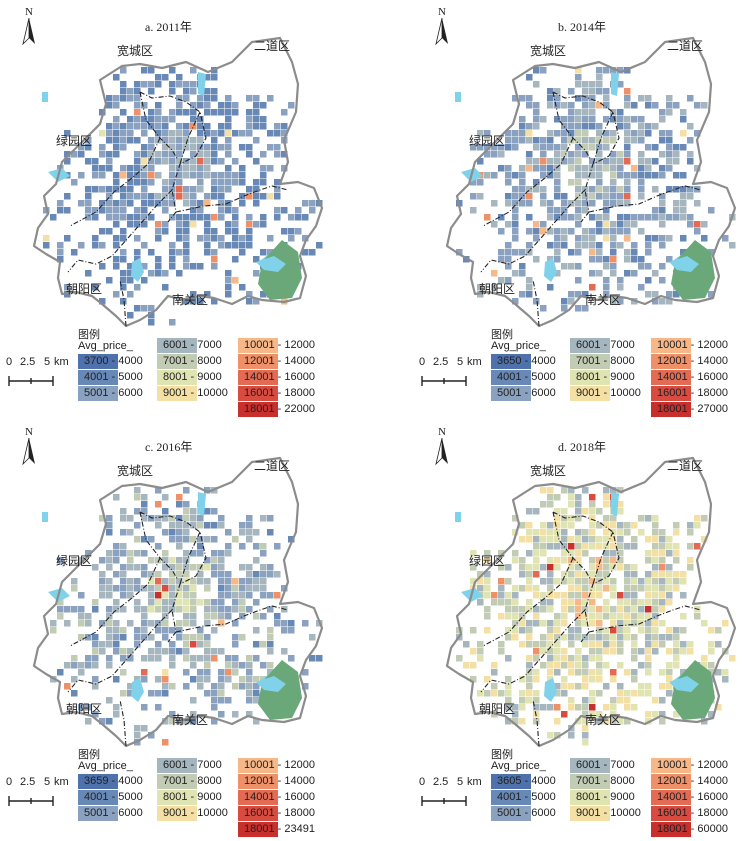 The width and height of the screenshot is (745, 841). I want to click on scale-bar: 0 2.5 5 km, so click(37, 374).